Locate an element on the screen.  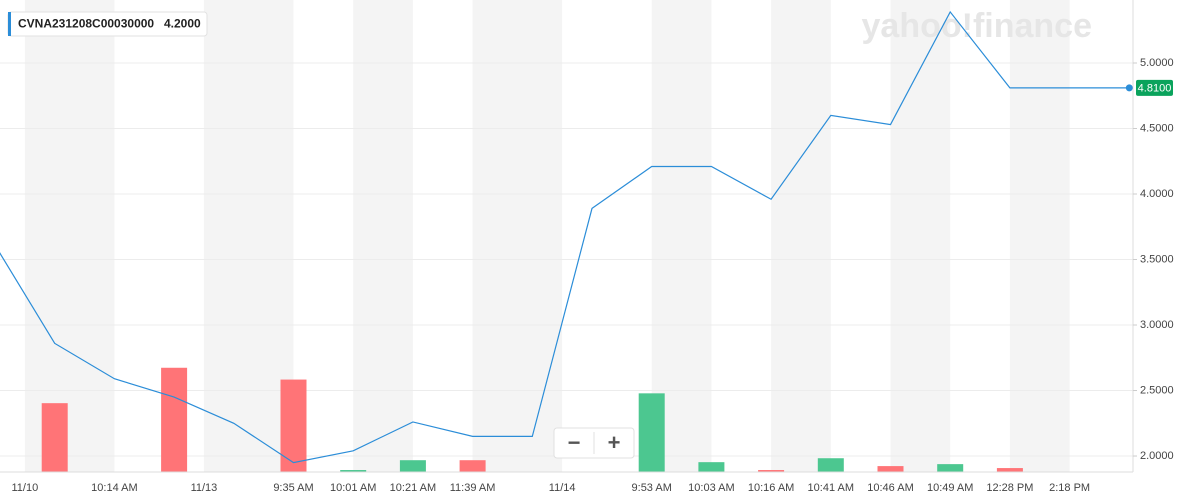
zoom-in-button: + is located at coordinates (614, 442).